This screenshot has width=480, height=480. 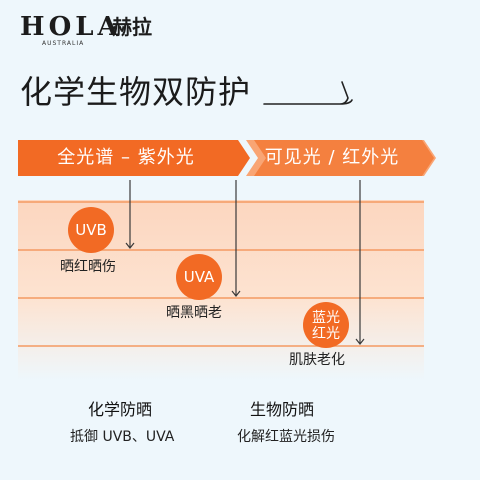 I want to click on chemical-protection-subtitle: 抵御 UVB、UVA, so click(x=122, y=437).